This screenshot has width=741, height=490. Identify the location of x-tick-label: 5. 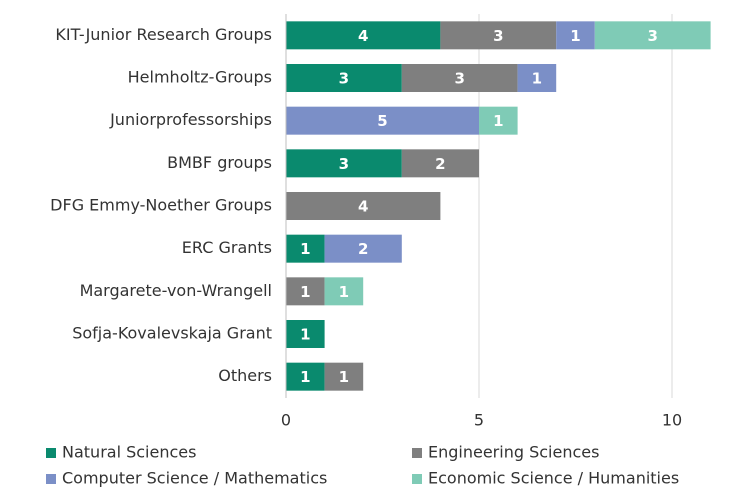
(479, 420).